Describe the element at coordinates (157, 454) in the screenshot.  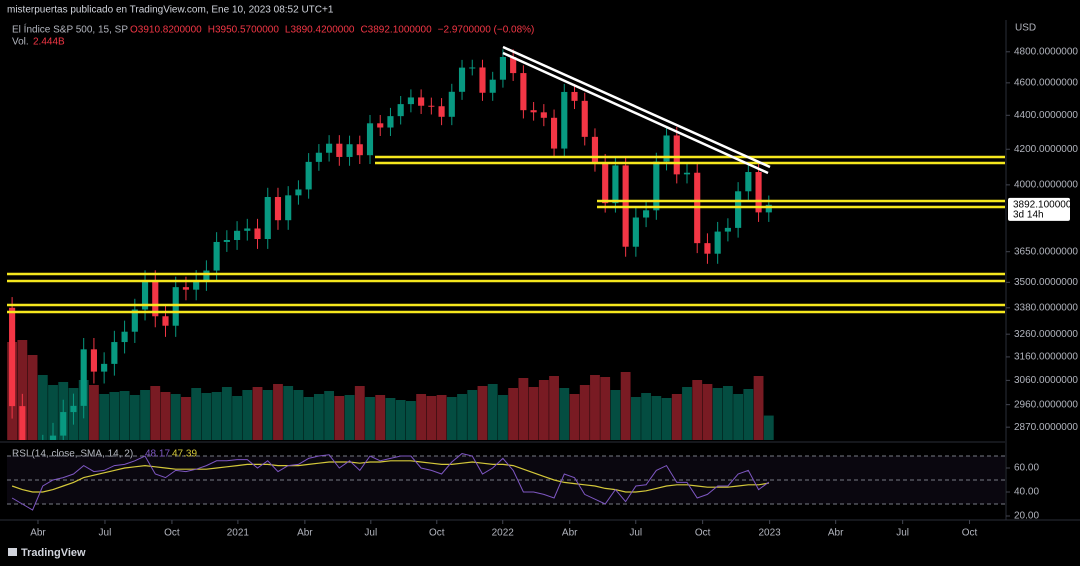
I see `rsi-value: 48.17` at that location.